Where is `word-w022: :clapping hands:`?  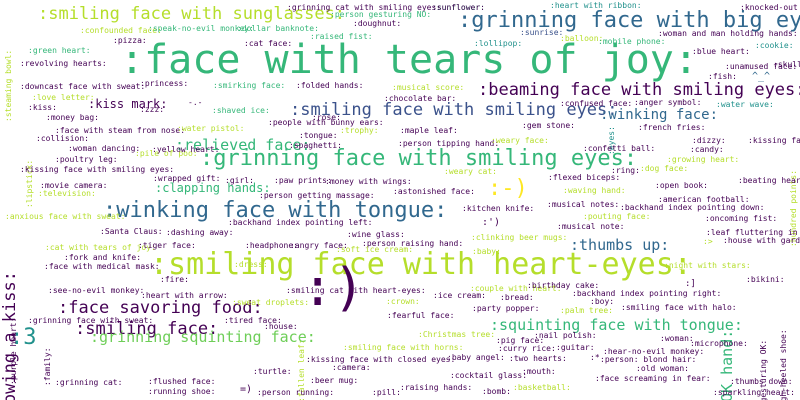 word-w022: :clapping hands: is located at coordinates (213, 188).